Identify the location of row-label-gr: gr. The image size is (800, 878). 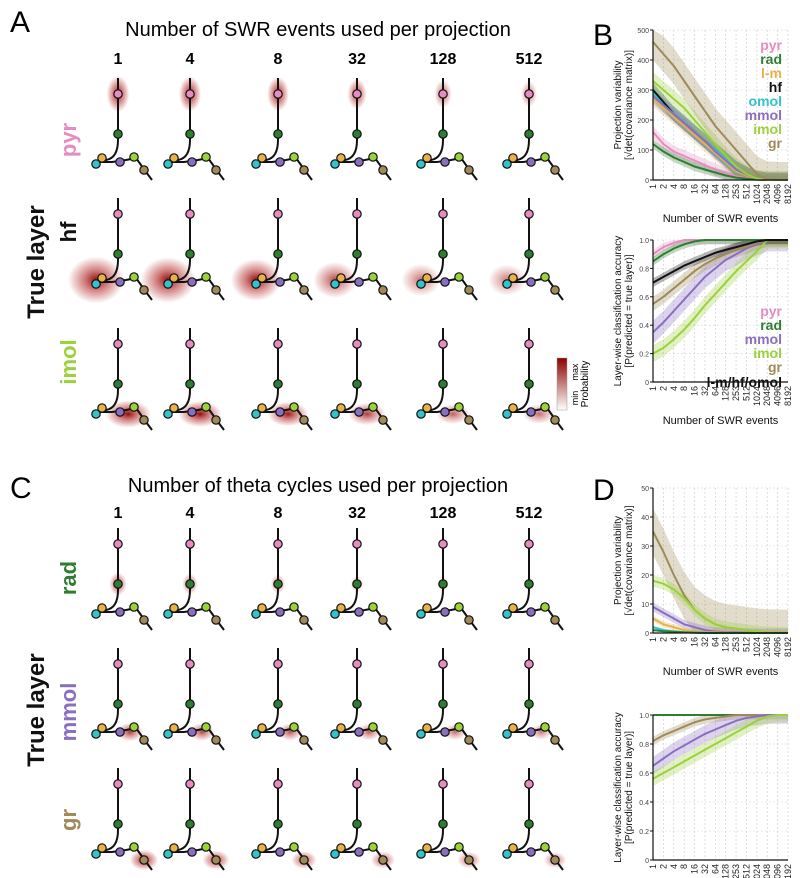
(68, 820).